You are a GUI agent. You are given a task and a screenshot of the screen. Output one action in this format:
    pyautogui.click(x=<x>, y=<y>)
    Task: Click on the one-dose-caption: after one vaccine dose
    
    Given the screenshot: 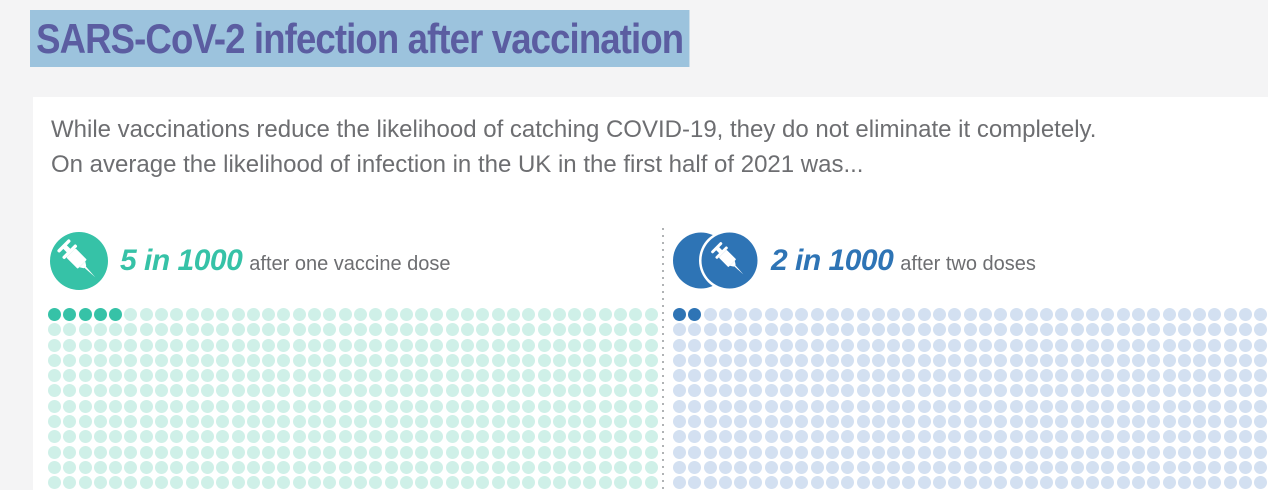 What is the action you would take?
    pyautogui.click(x=350, y=263)
    